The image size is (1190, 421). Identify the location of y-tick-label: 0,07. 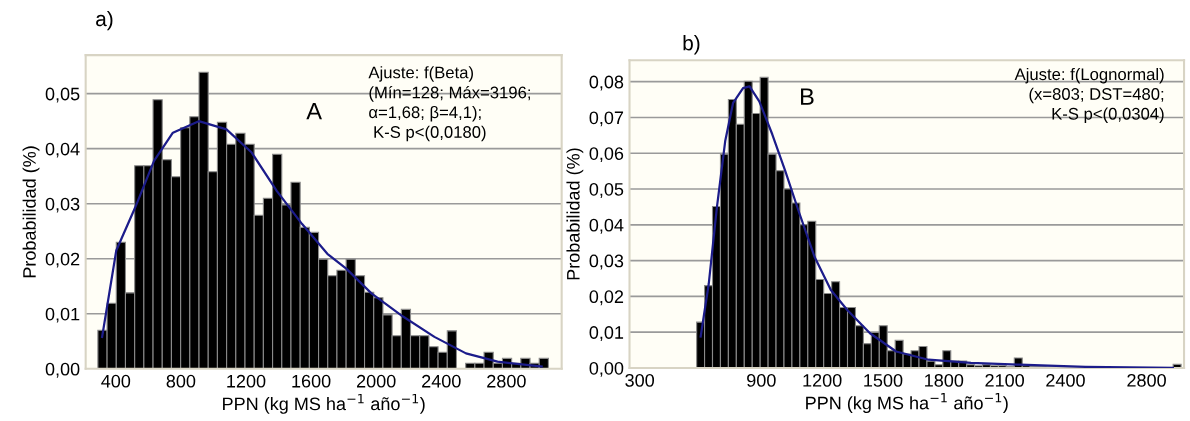
(606, 119).